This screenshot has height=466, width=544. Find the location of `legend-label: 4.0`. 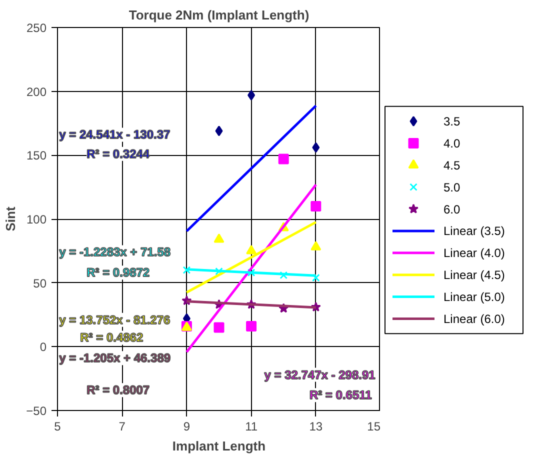

legend-label: 4.0 is located at coordinates (452, 143).